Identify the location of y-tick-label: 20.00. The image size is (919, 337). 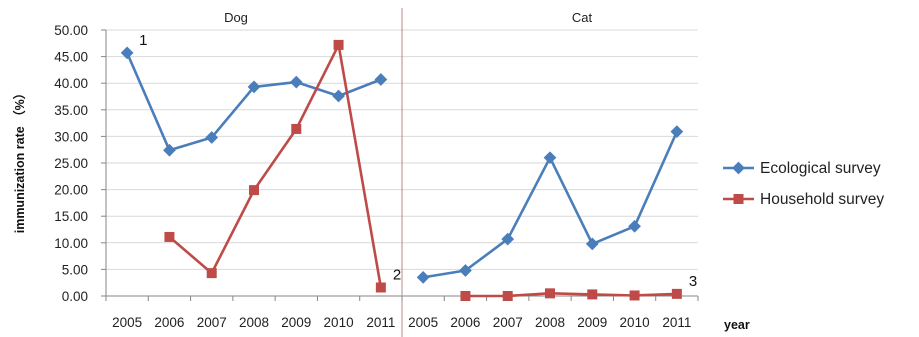
(71, 190).